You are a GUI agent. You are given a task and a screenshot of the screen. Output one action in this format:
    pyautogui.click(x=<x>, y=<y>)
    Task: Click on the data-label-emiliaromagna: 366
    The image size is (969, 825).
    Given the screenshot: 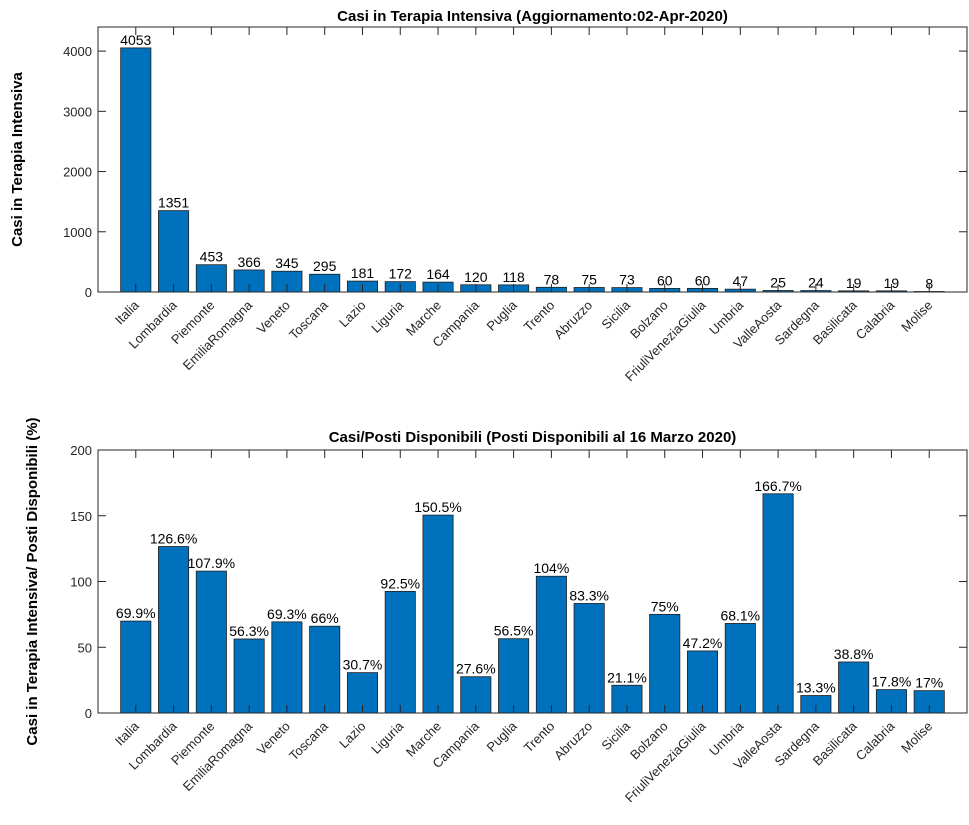 What is the action you would take?
    pyautogui.click(x=249, y=262)
    